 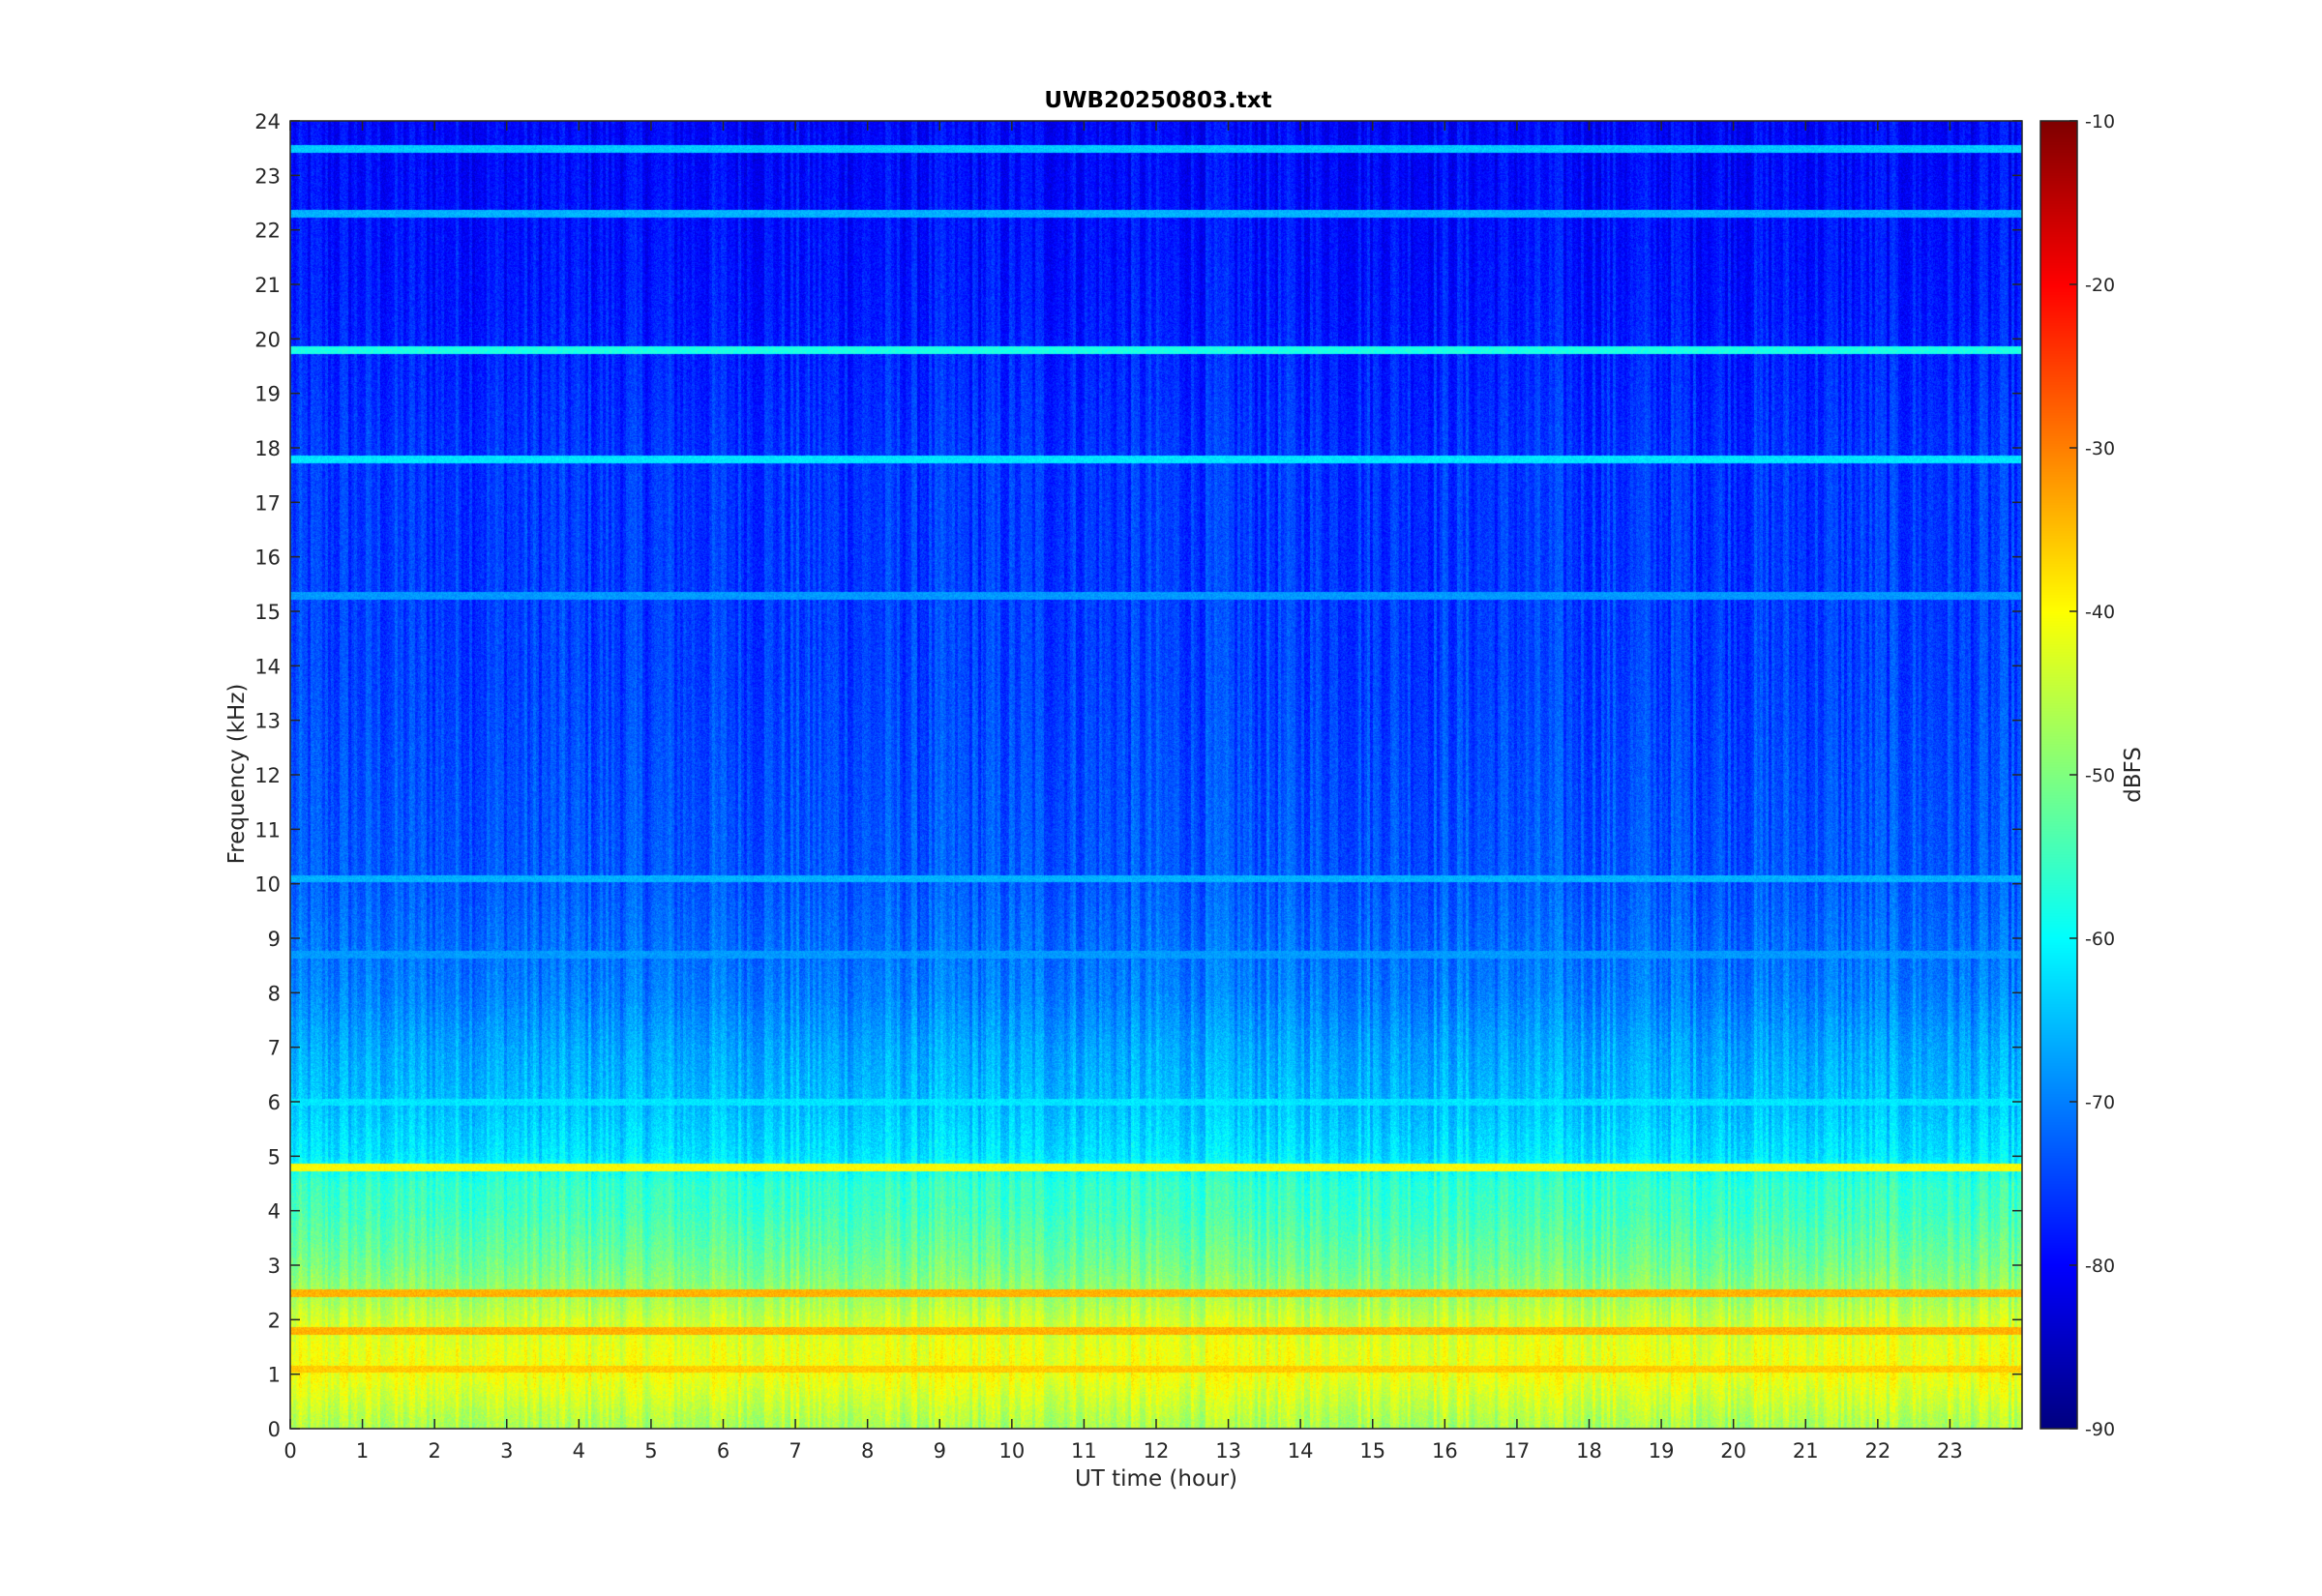 What do you see at coordinates (267, 231) in the screenshot?
I see `y-tick-label: 22` at bounding box center [267, 231].